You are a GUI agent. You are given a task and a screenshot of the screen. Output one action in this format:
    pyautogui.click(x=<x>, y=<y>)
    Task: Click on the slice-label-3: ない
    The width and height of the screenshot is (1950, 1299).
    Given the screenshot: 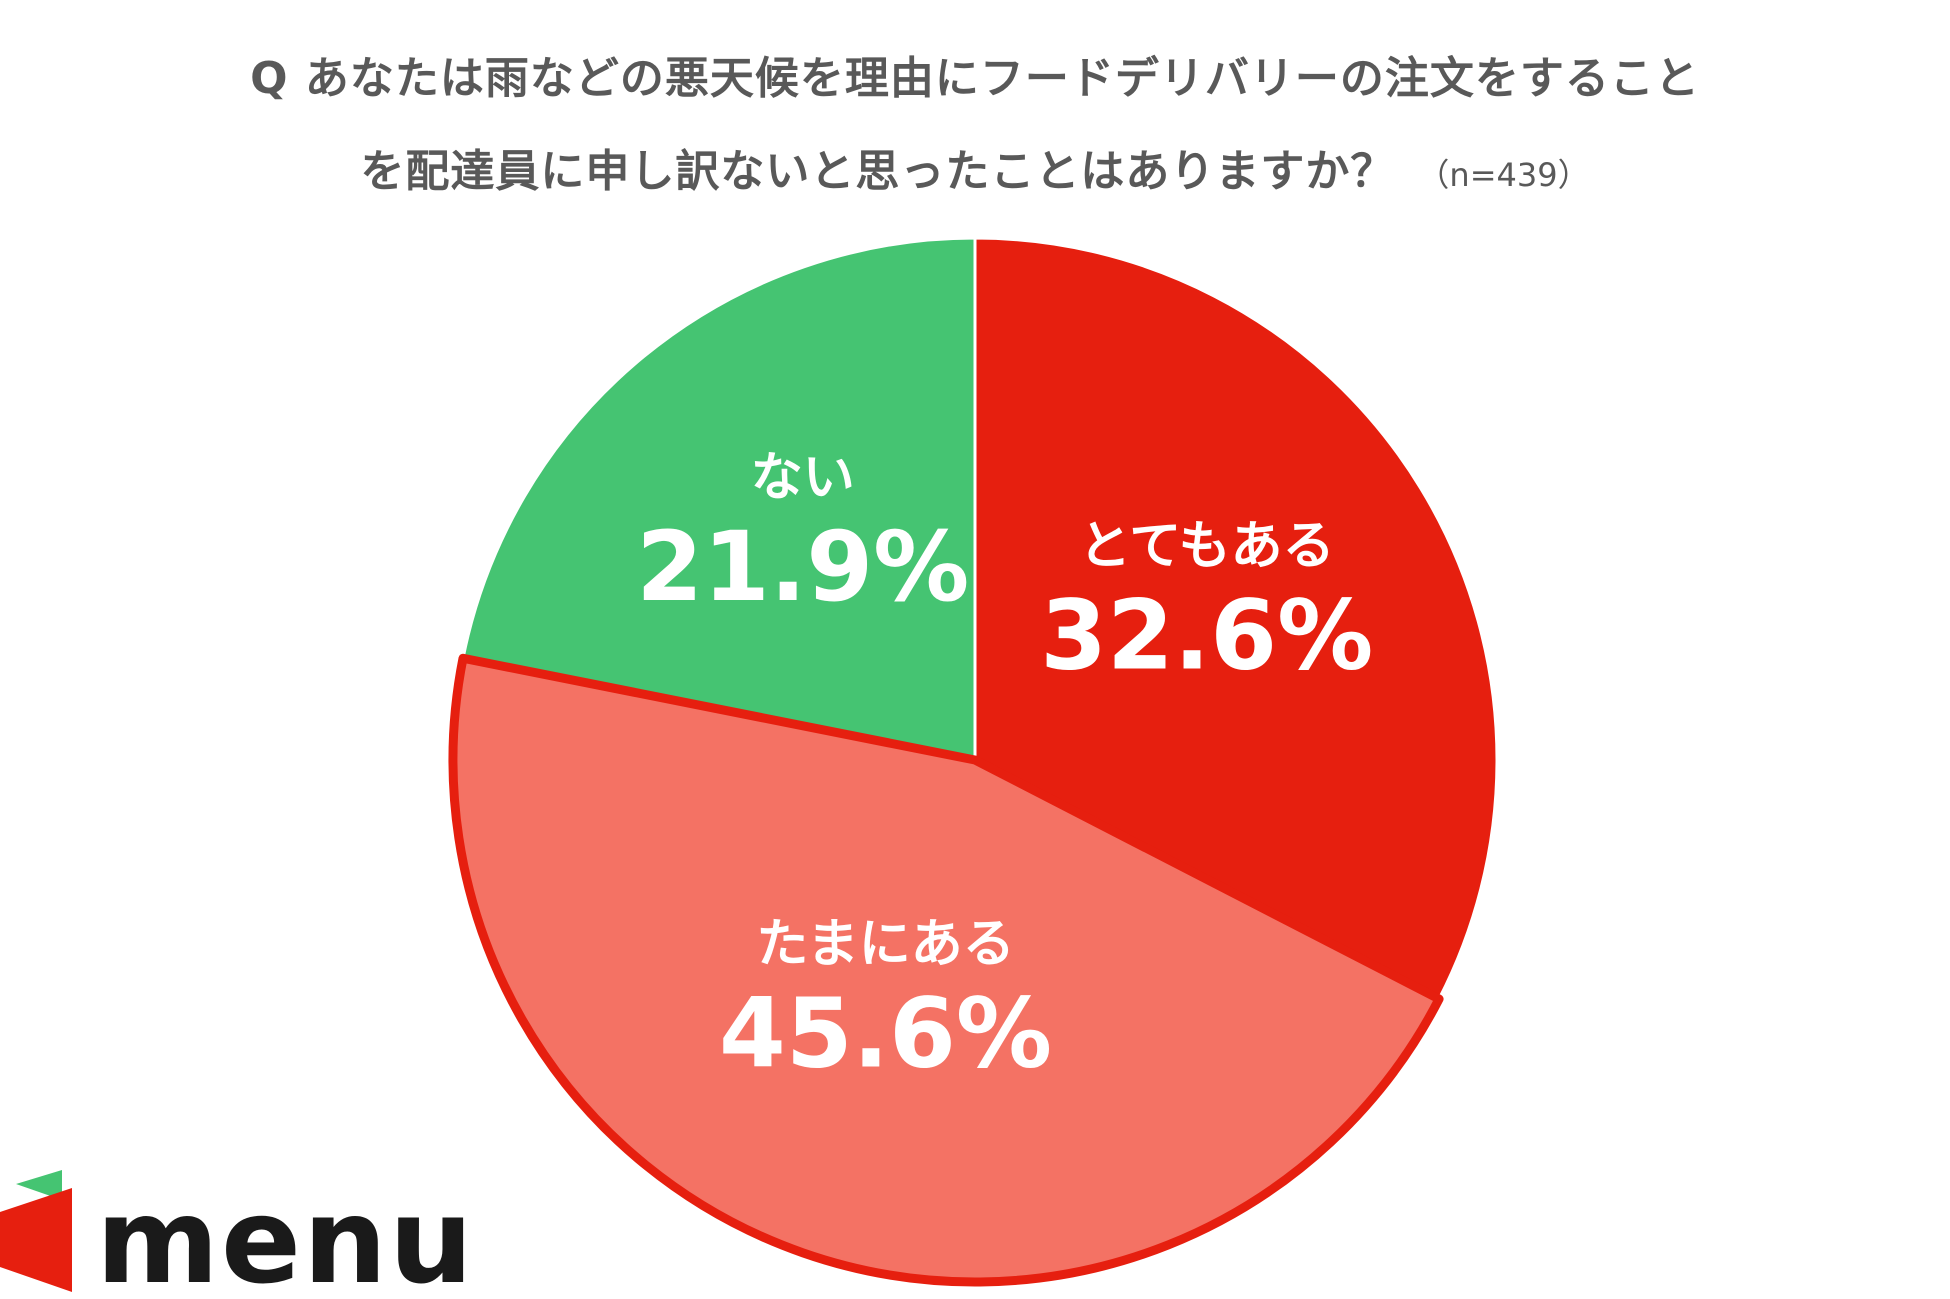 What is the action you would take?
    pyautogui.click(x=803, y=478)
    